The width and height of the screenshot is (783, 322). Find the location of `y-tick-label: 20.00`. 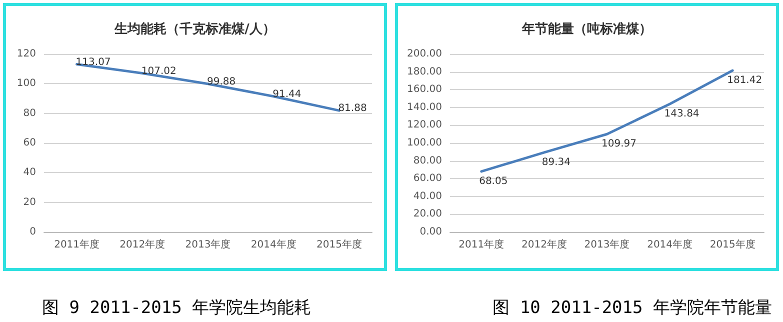

y-tick-label: 20.00 is located at coordinates (427, 214).